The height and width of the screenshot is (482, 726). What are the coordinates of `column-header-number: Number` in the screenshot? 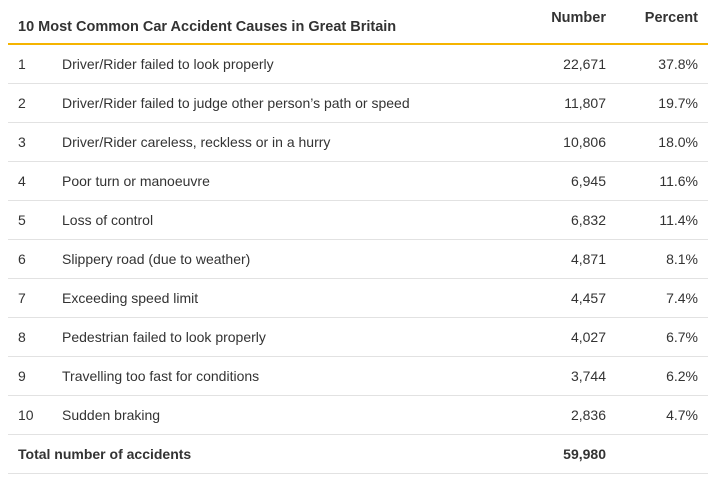 It's located at (578, 18).